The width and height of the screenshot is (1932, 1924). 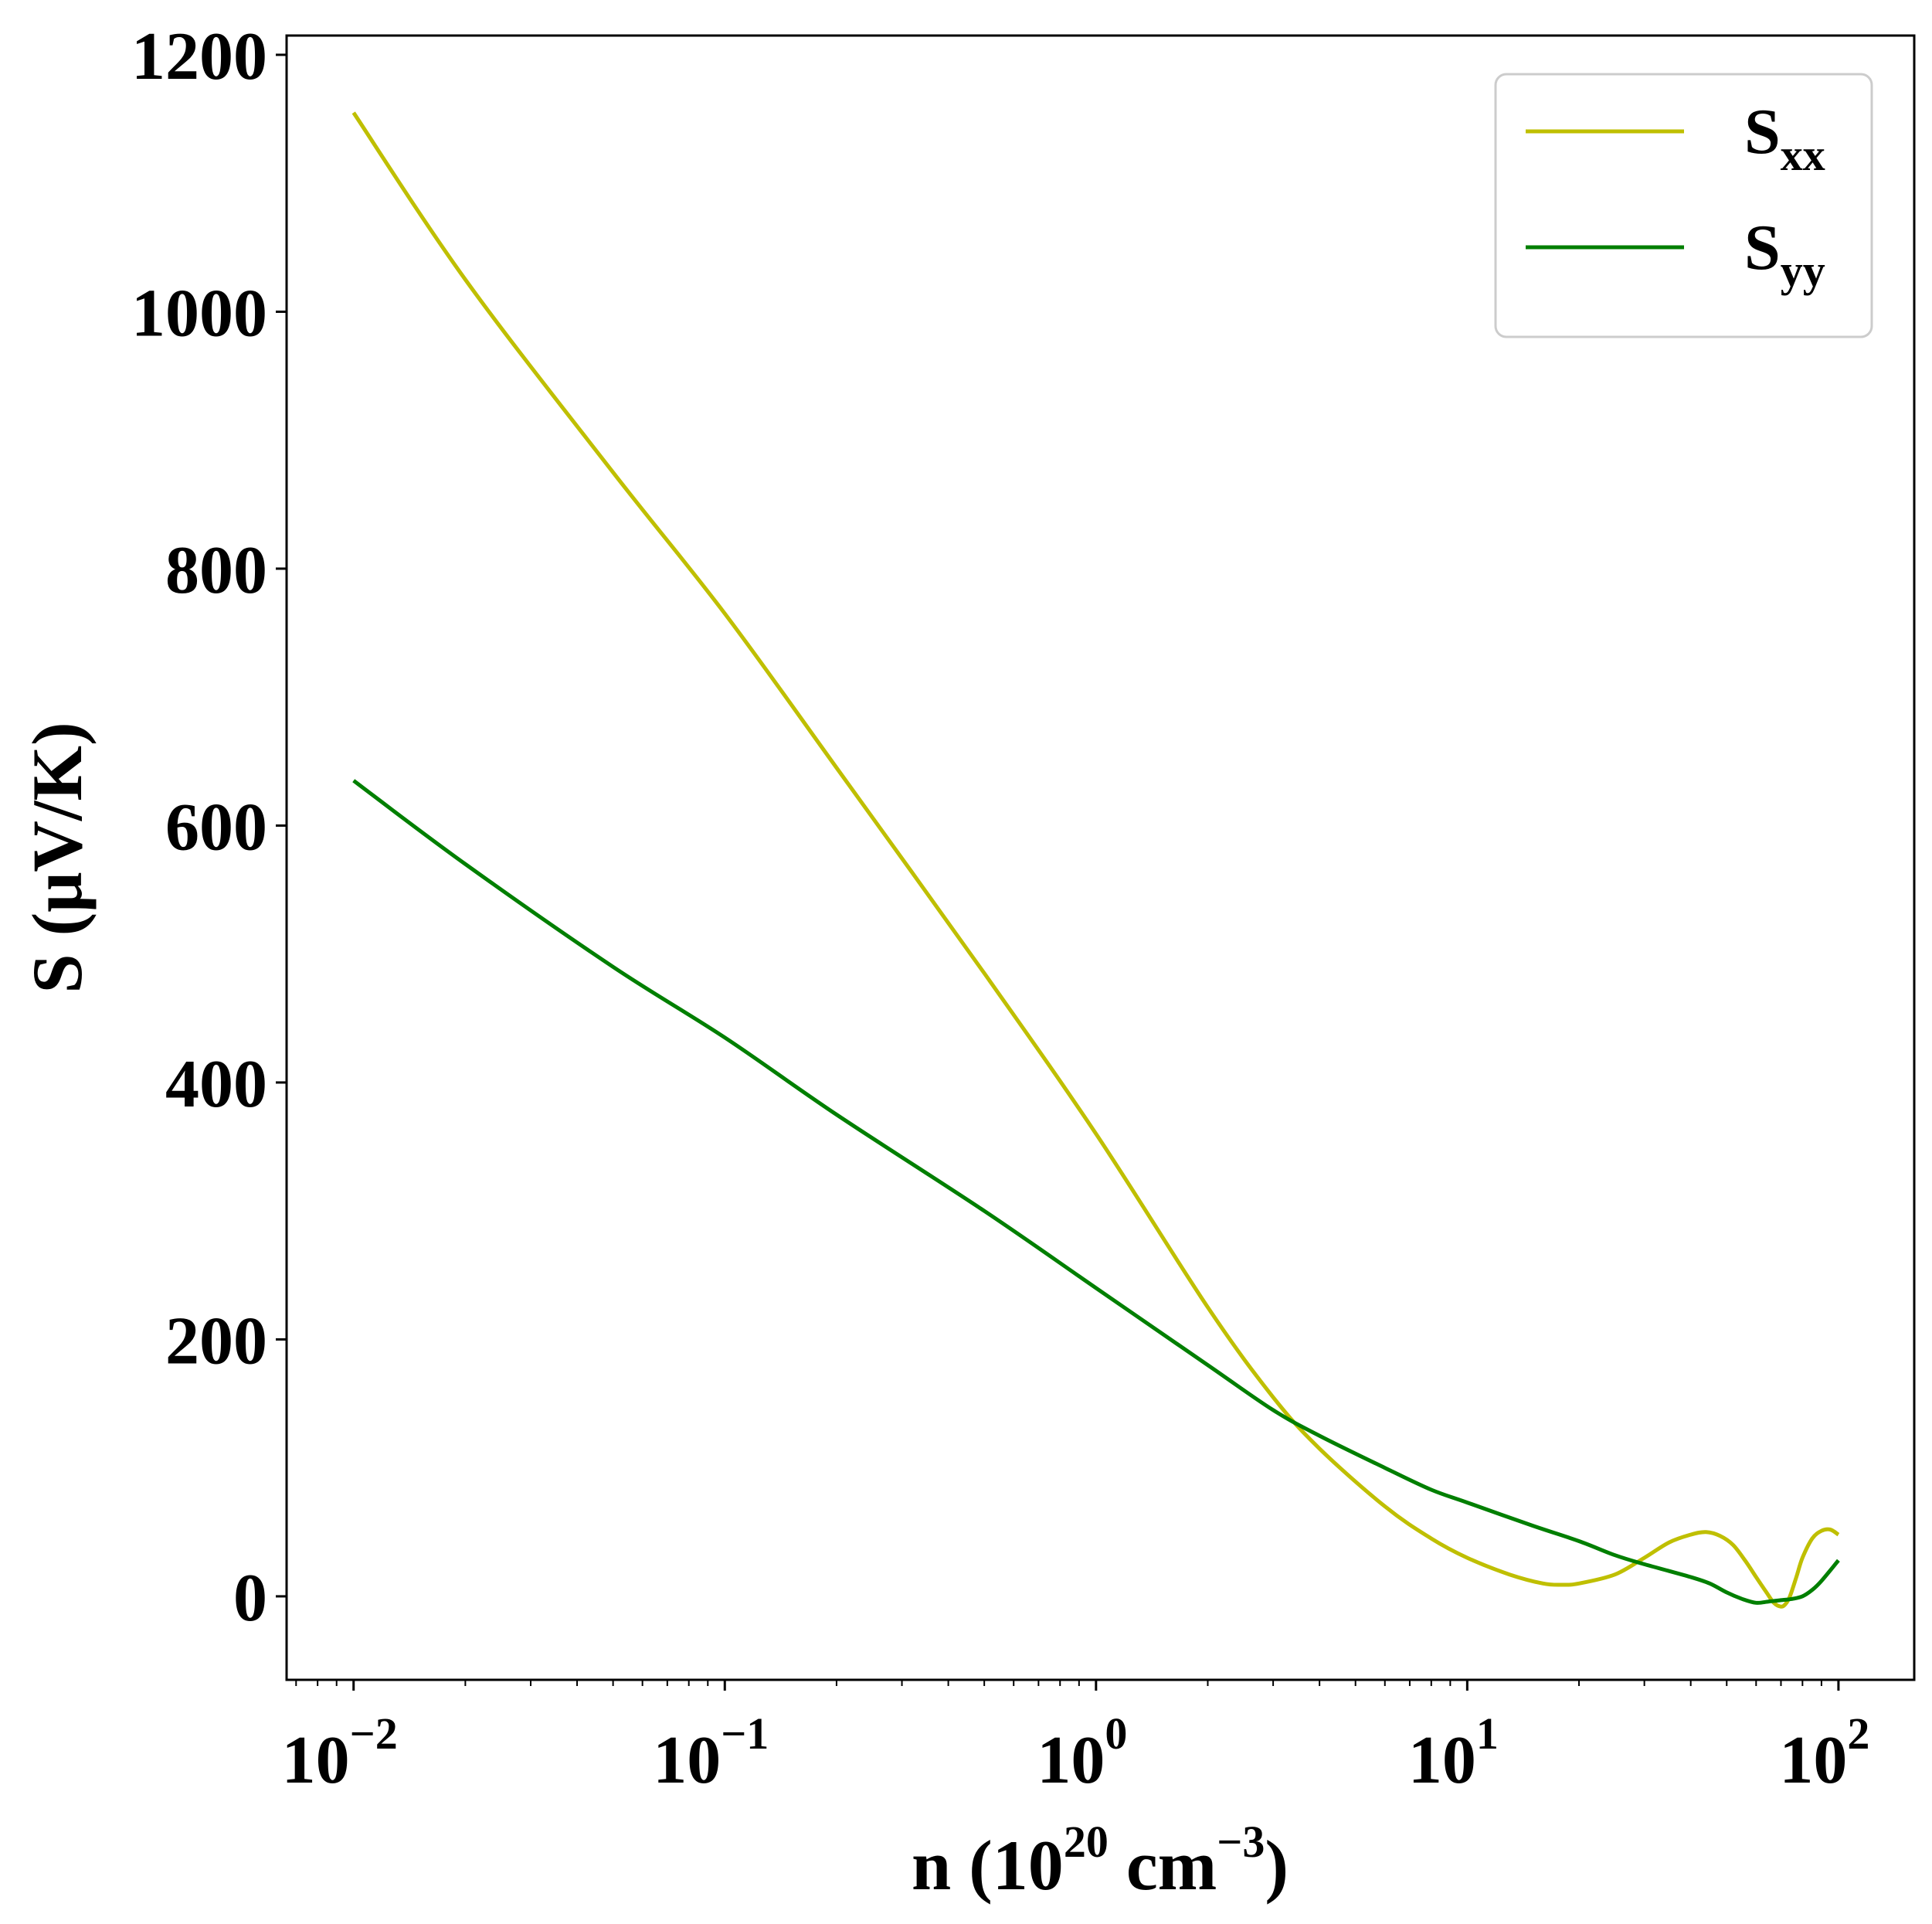 I want to click on x-tick-label-exponent: 1, so click(x=1488, y=1733).